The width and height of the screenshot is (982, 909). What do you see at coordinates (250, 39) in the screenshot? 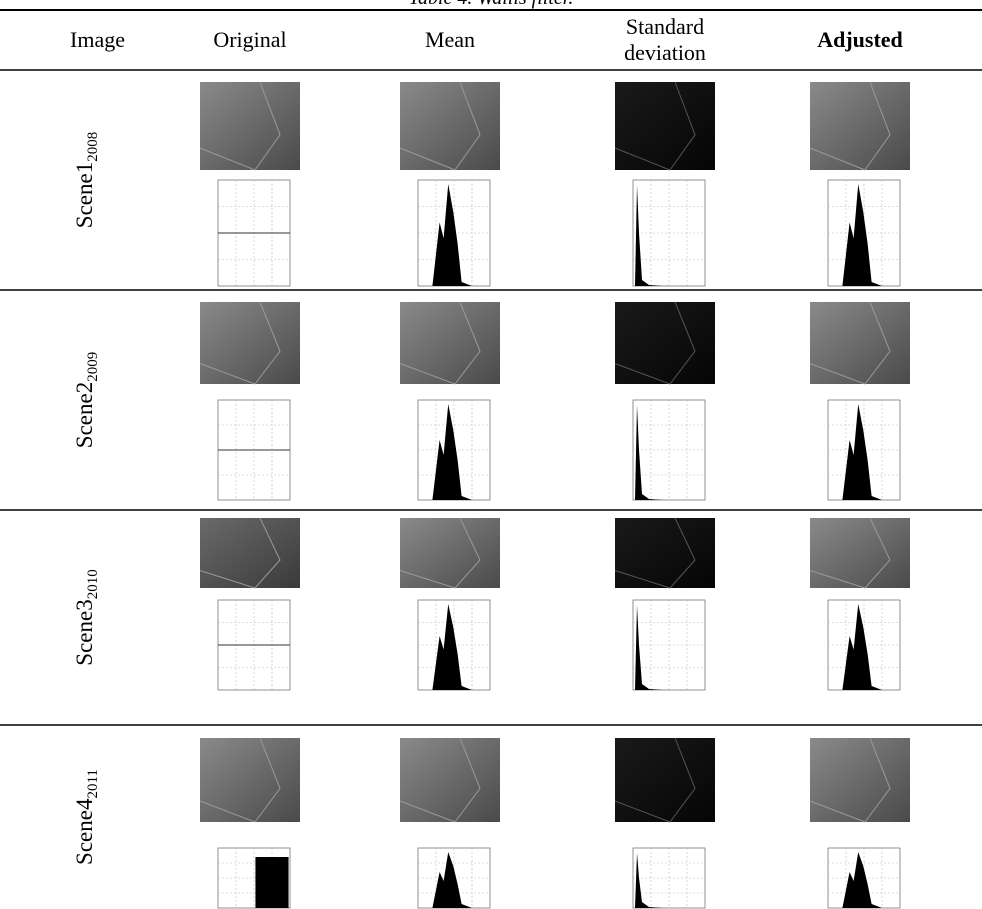
I see `header-cell: Original` at bounding box center [250, 39].